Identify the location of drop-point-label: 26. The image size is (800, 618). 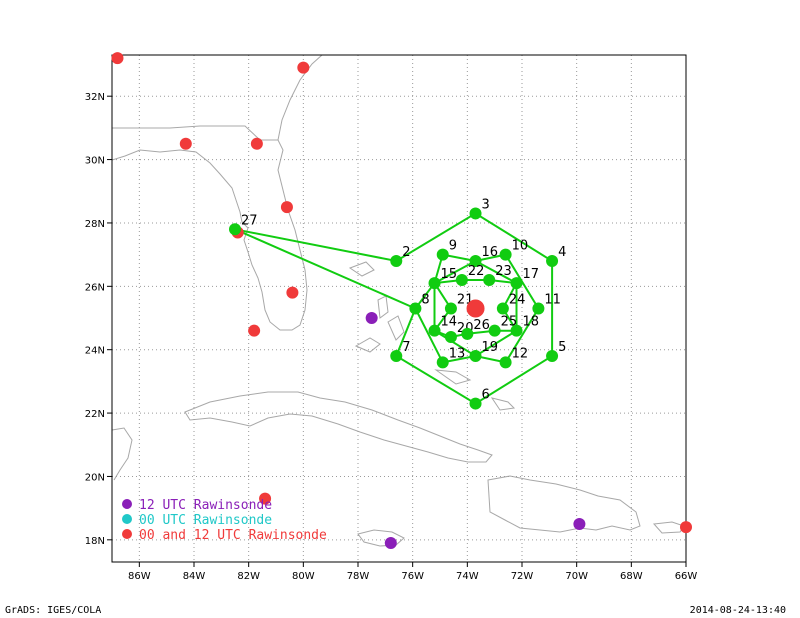
(481, 325).